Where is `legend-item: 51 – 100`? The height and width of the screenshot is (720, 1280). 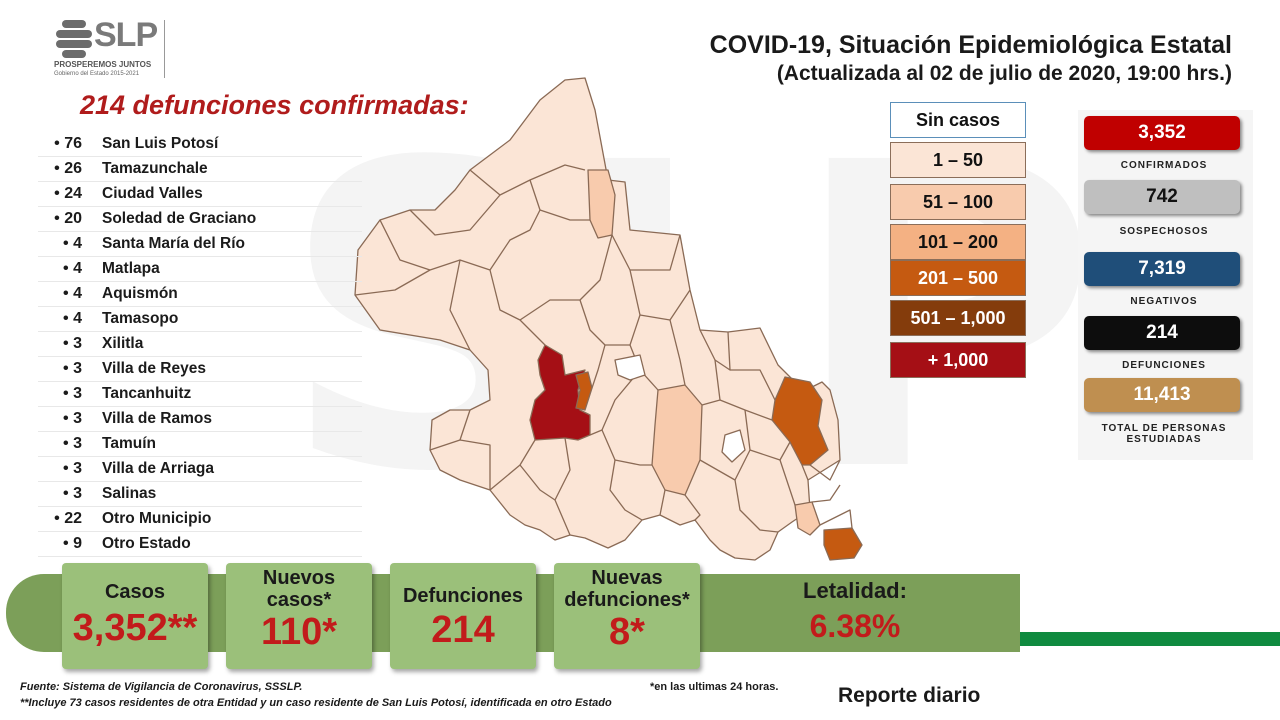
legend-item: 51 – 100 is located at coordinates (958, 202).